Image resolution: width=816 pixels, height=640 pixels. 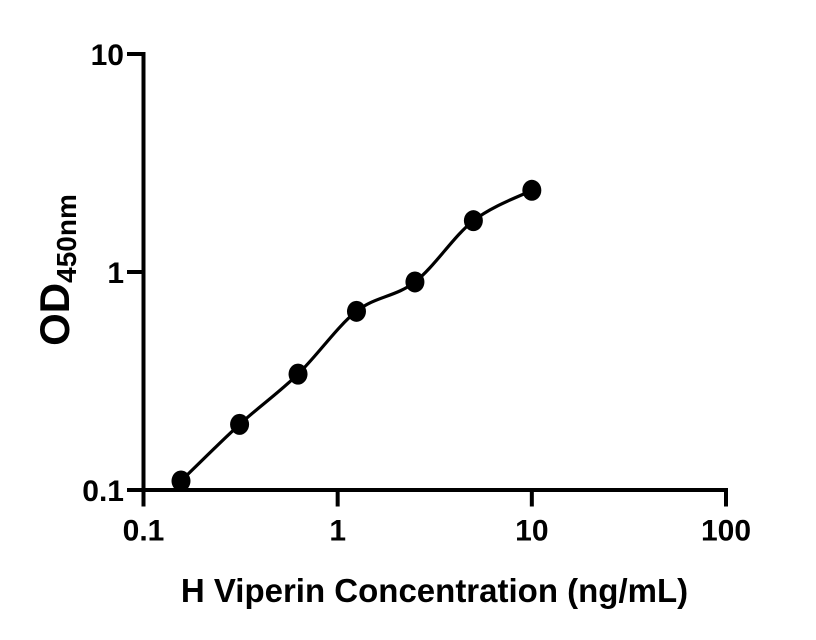 I want to click on x-axis-title: H Viperin Concentration (ng/mL), so click(x=434, y=590).